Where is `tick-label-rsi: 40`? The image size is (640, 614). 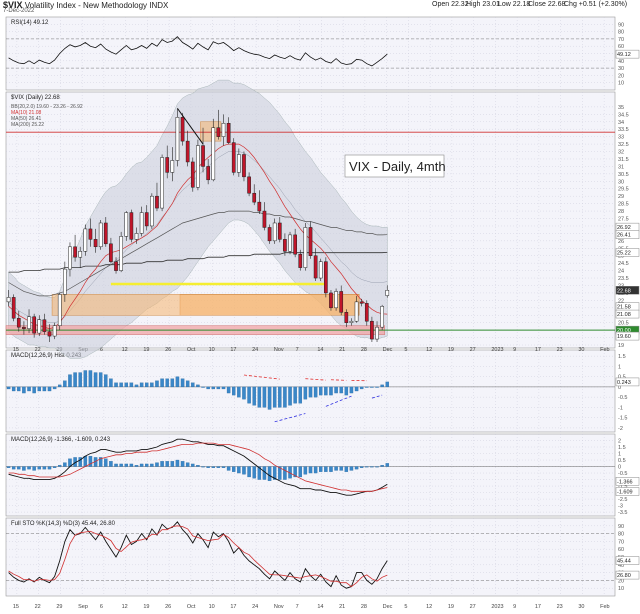
tick-label-rsi: 40 is located at coordinates (621, 62).